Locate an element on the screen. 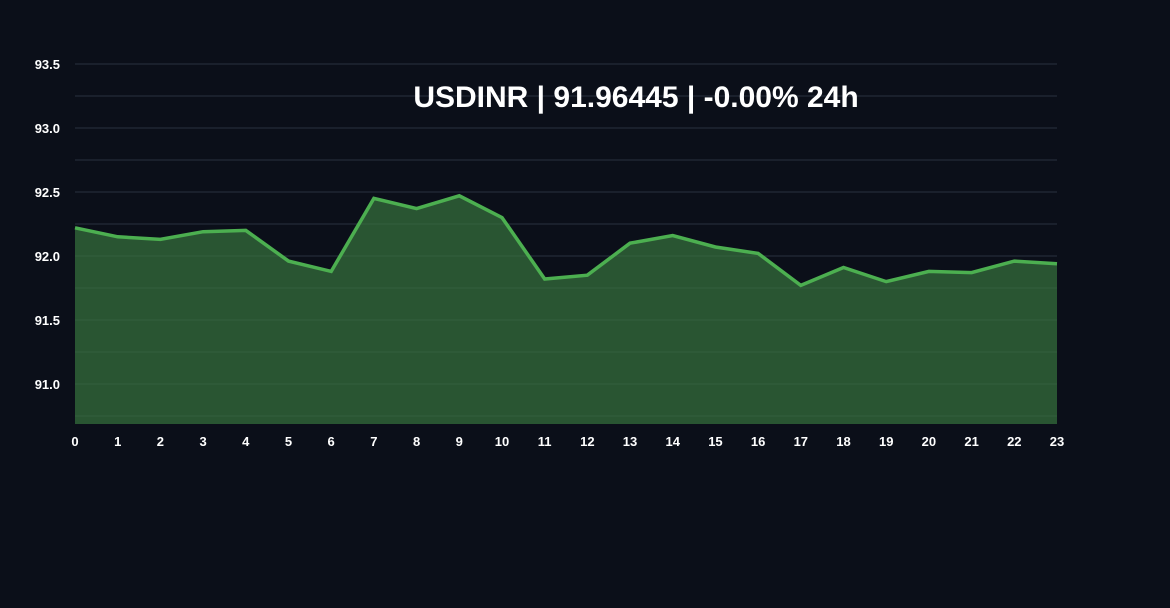 Image resolution: width=1170 pixels, height=608 pixels. y-tick-label: 92.5 is located at coordinates (47, 192).